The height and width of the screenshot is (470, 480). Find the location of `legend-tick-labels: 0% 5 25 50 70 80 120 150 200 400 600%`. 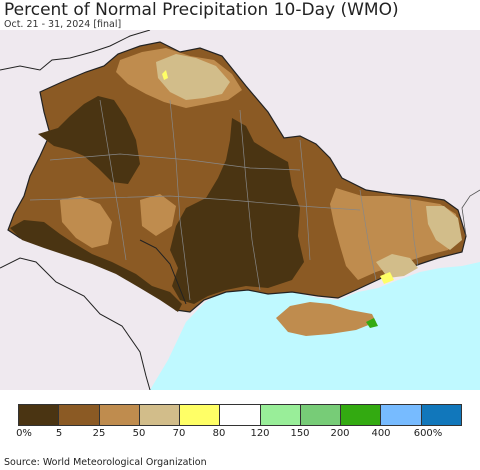

legend-tick-labels: 0% 5 25 50 70 80 120 150 200 400 600% is located at coordinates (240, 435).